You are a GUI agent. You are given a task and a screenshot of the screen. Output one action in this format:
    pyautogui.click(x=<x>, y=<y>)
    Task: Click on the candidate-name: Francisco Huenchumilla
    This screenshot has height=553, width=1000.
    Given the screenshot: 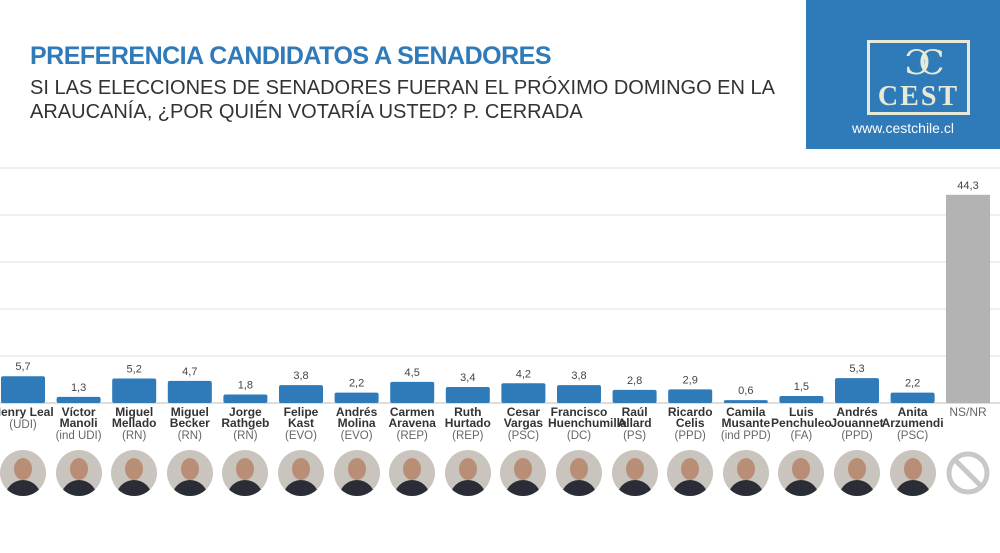 What is the action you would take?
    pyautogui.click(x=587, y=417)
    